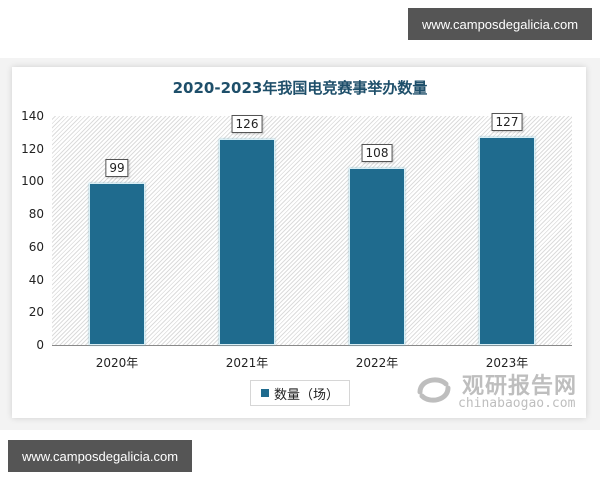  I want to click on data-label: 126, so click(247, 123).